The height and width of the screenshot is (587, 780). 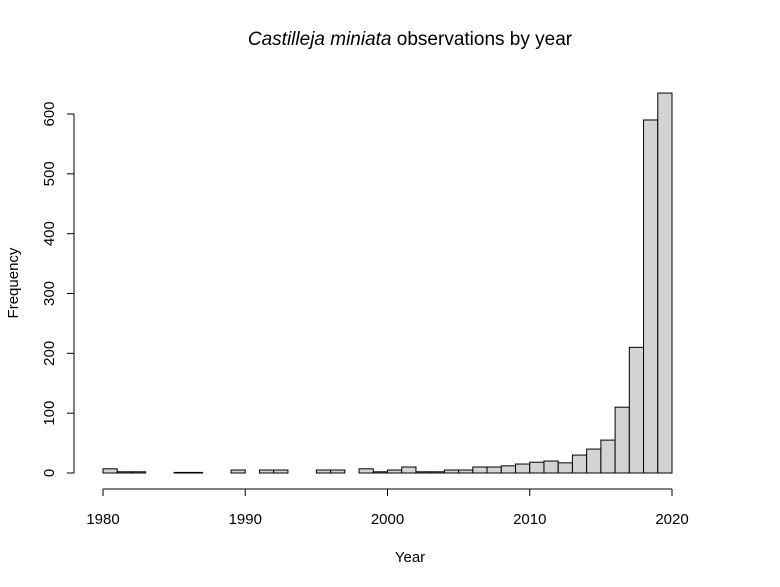 What do you see at coordinates (49, 413) in the screenshot?
I see `y-tick-label: 100` at bounding box center [49, 413].